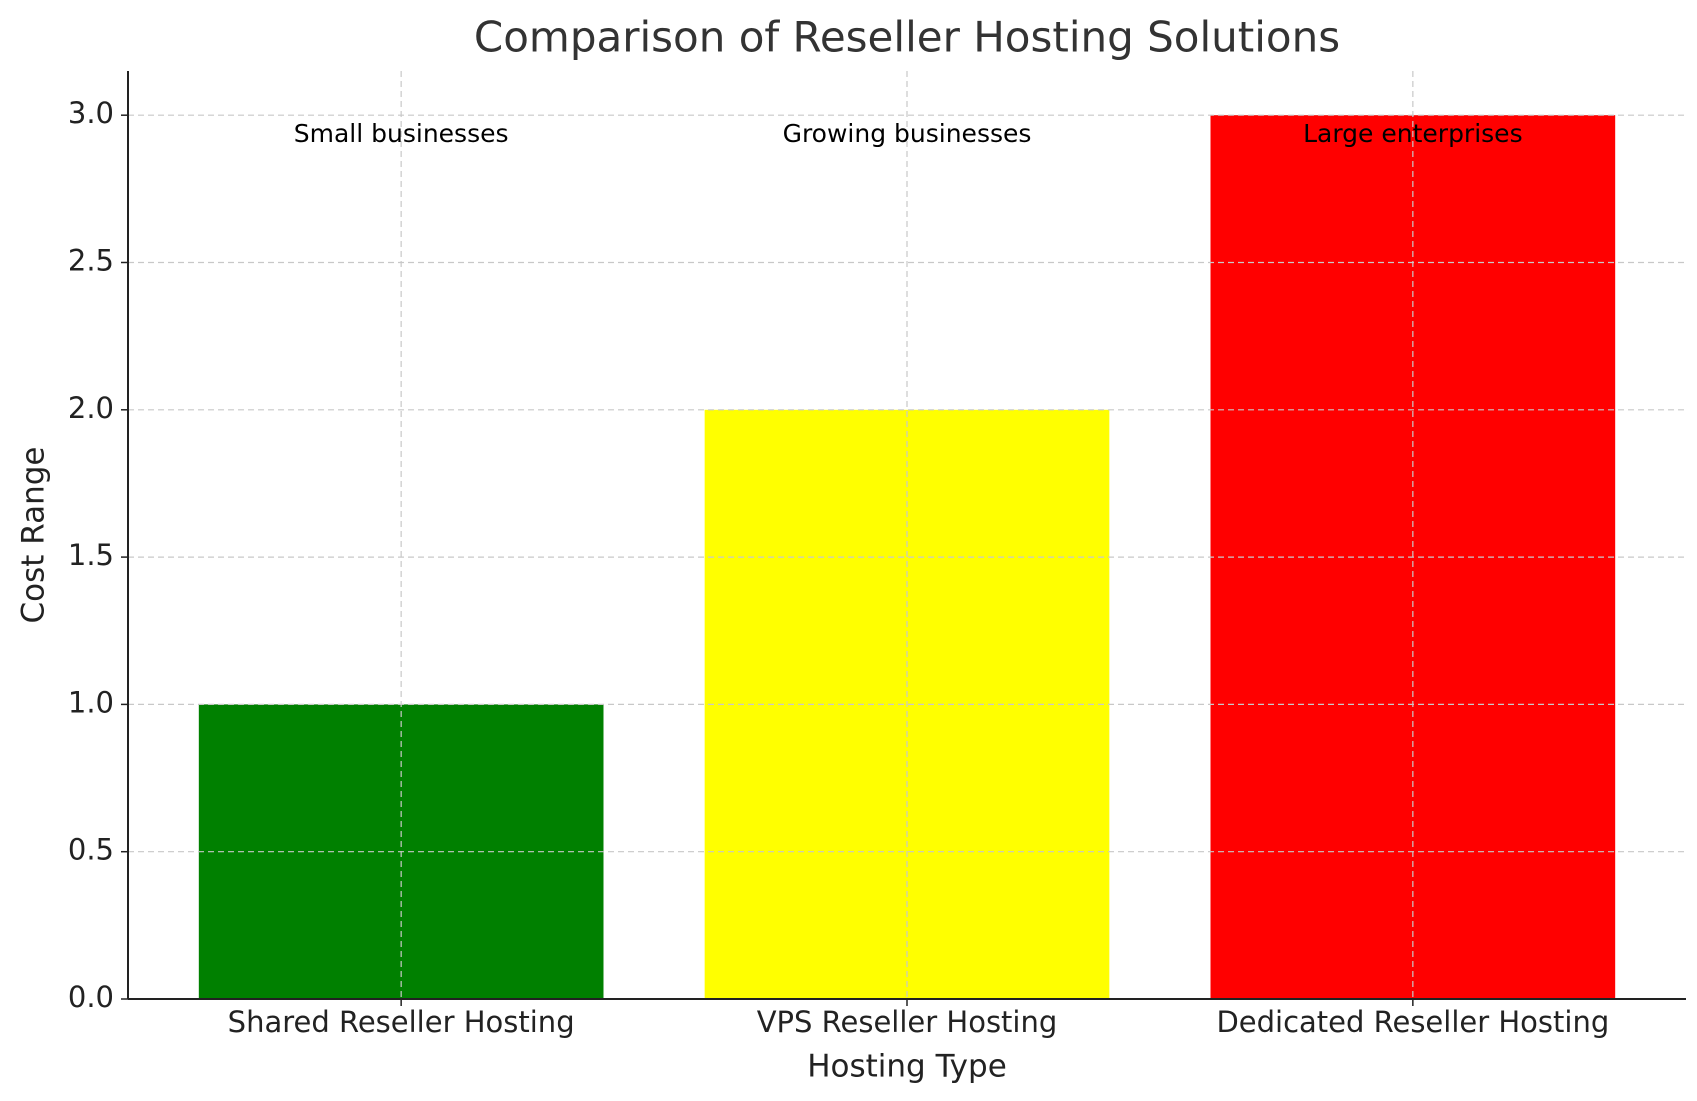 This screenshot has height=1101, width=1697. What do you see at coordinates (91, 850) in the screenshot?
I see `y-tick-label: 0.5` at bounding box center [91, 850].